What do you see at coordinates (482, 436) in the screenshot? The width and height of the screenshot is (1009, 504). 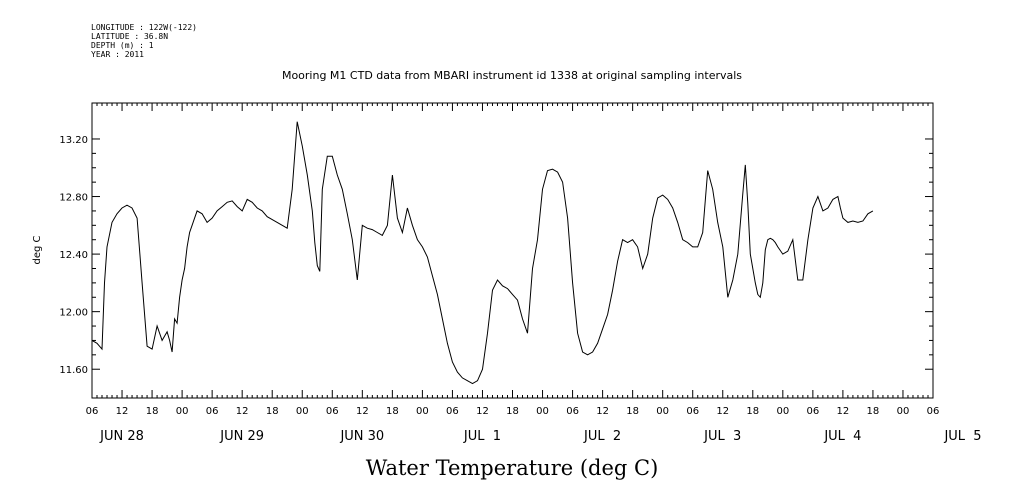 I see `day-label: JUL 1` at bounding box center [482, 436].